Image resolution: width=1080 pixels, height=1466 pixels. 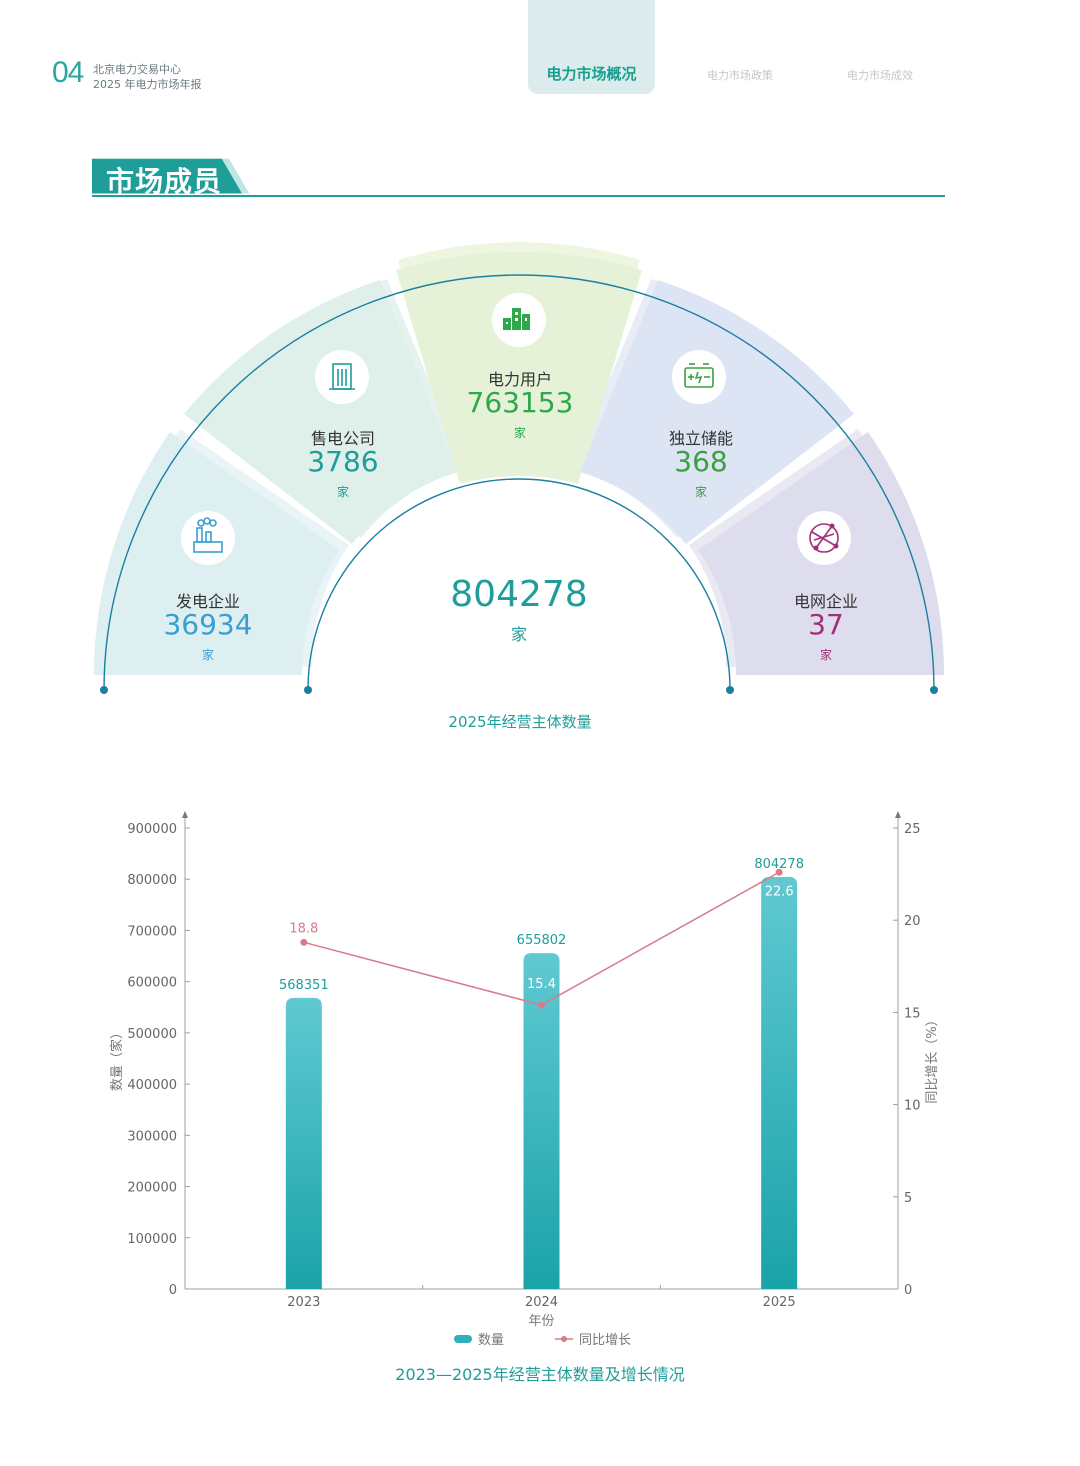 I want to click on segment-label-independent-storage: 独立储能, so click(x=700, y=438).